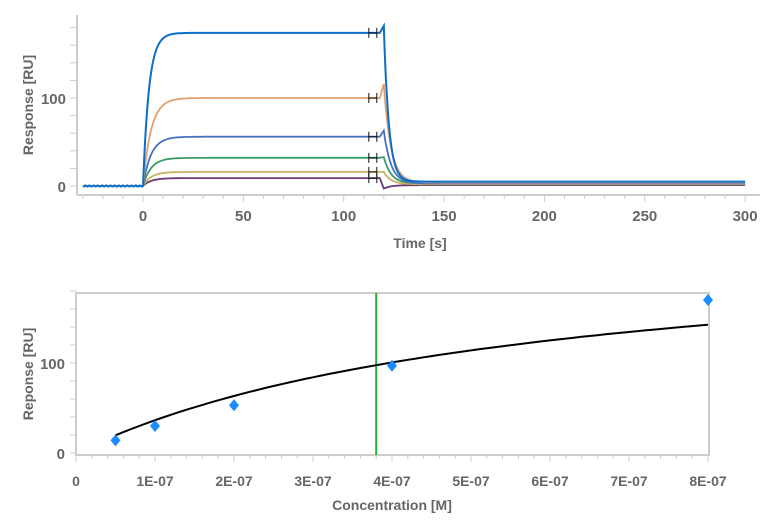  I want to click on bottom-x-label: Concentration [M], so click(392, 505).